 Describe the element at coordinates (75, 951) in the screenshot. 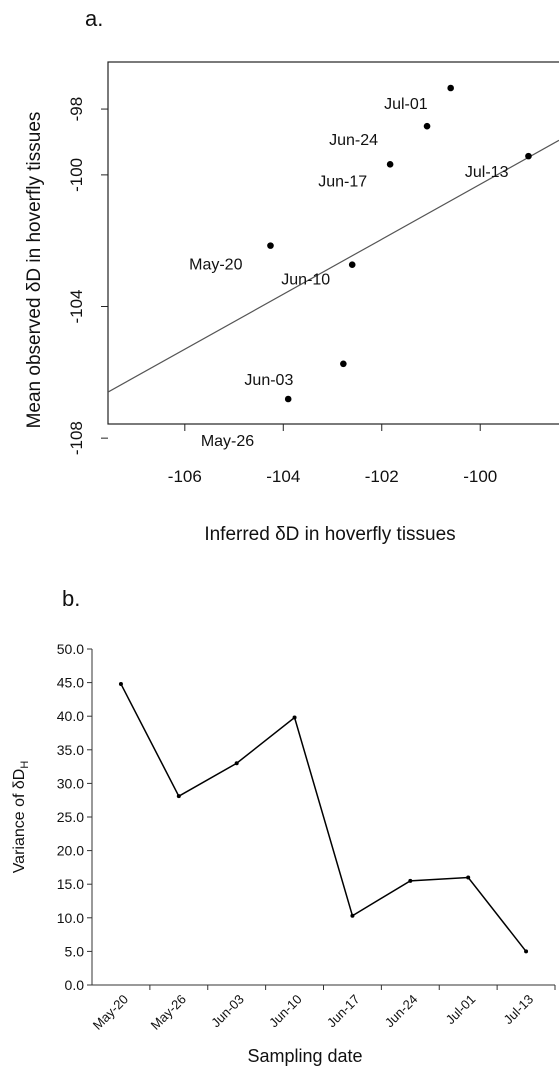

I see `y-tick-label: 5.0` at that location.